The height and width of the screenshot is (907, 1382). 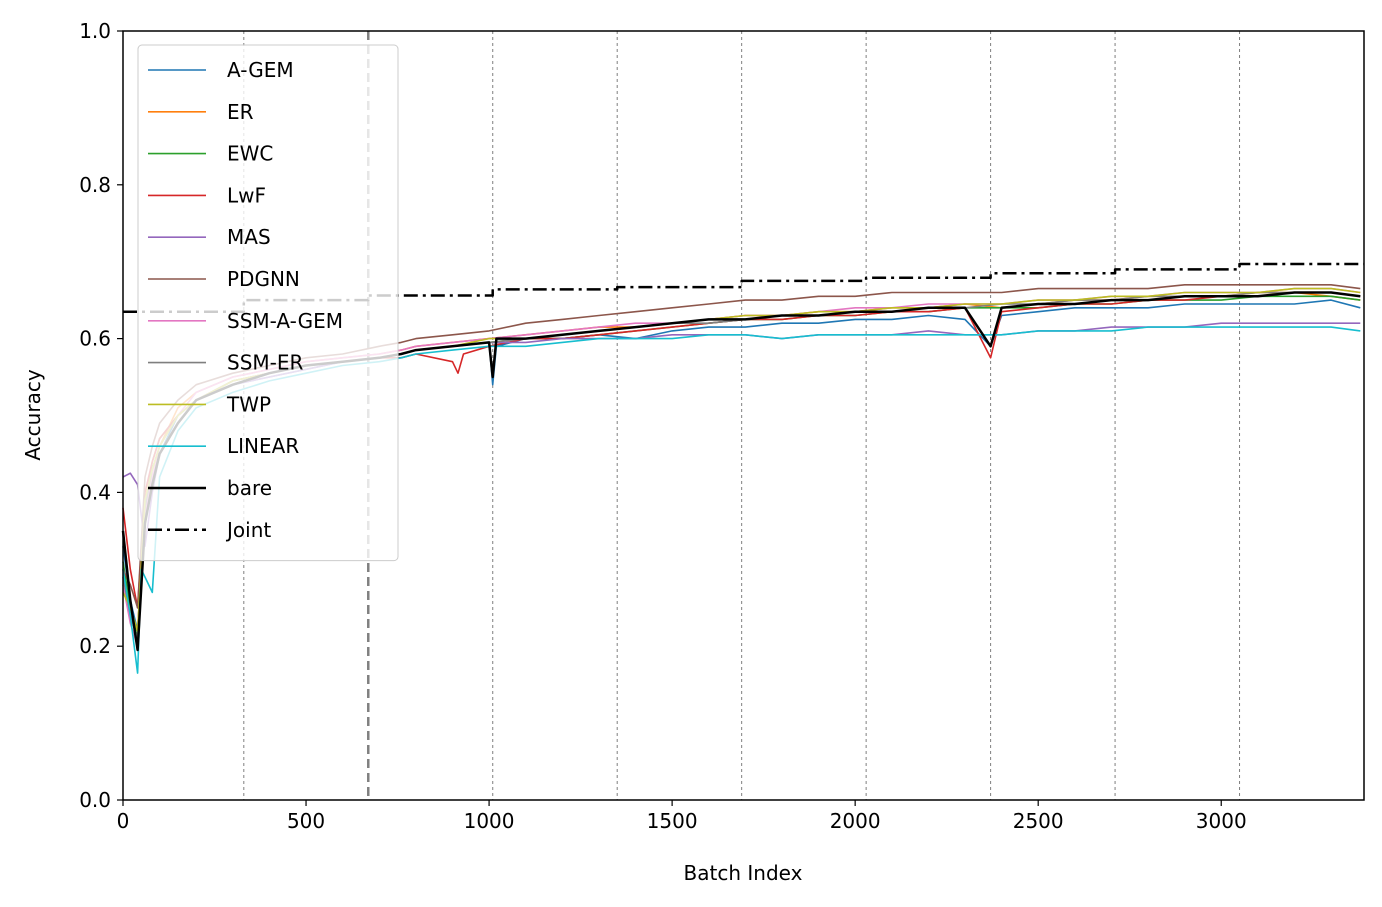 I want to click on legend-label: bare, so click(x=249, y=488).